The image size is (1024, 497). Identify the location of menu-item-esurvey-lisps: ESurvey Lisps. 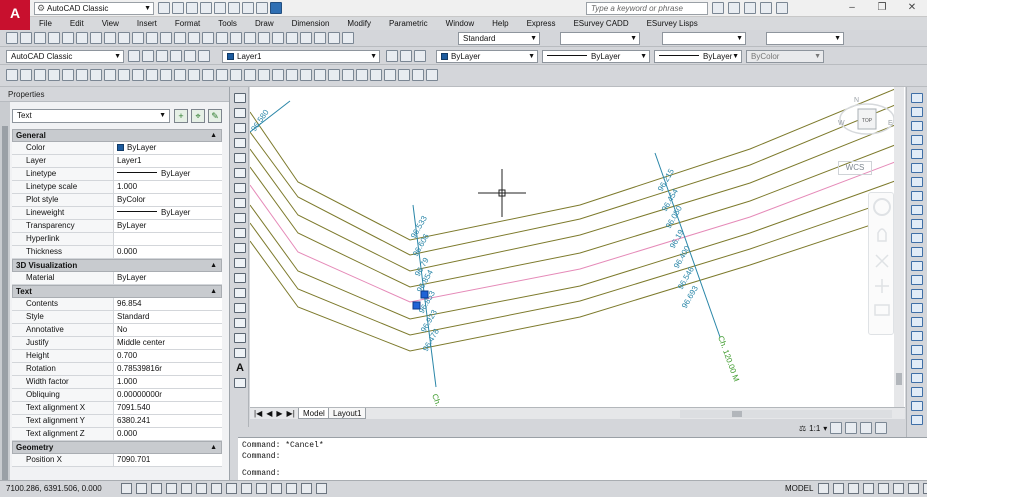
(672, 23).